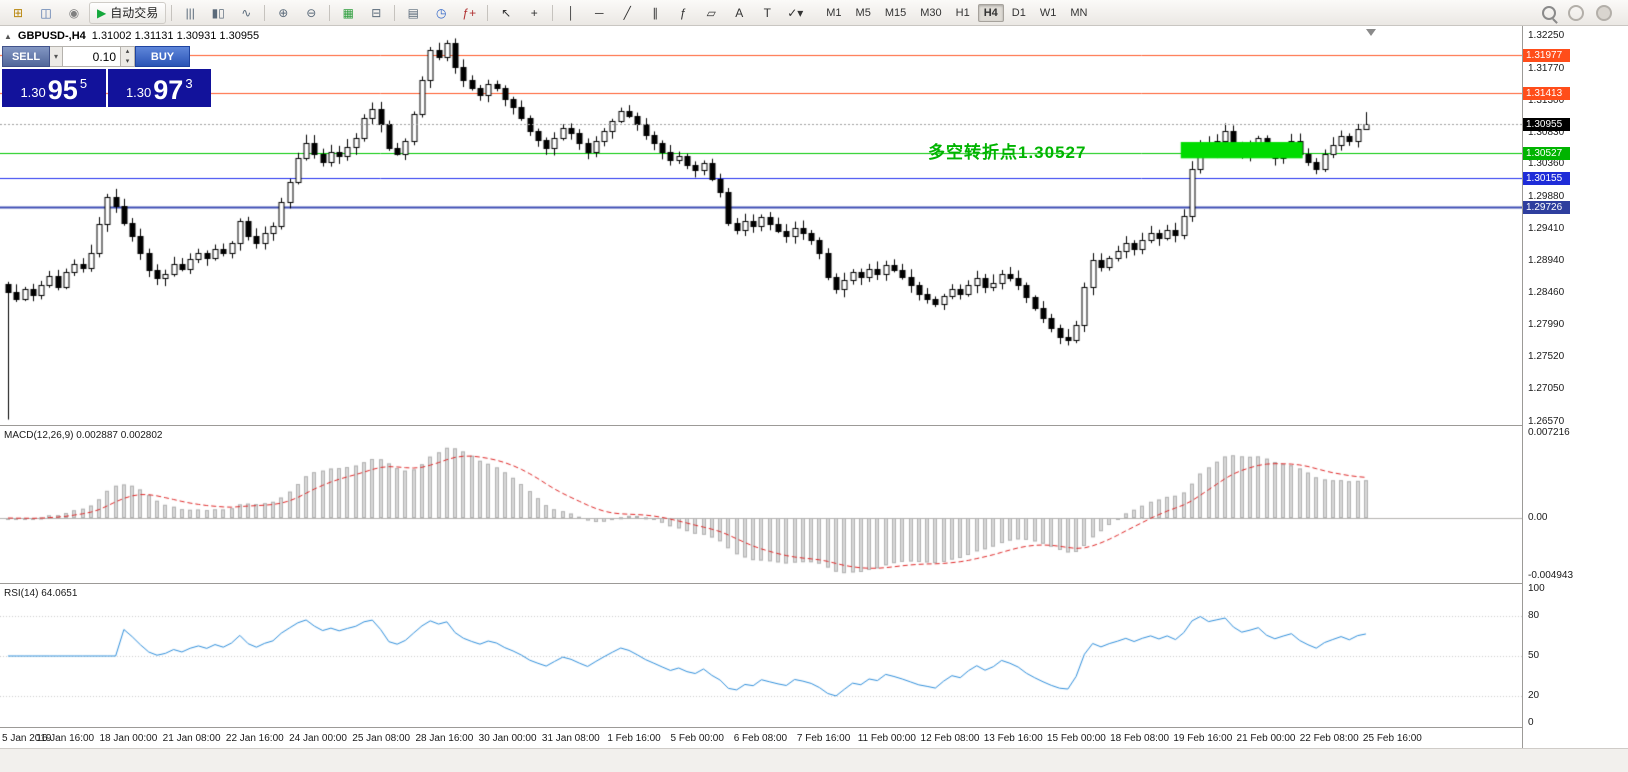  Describe the element at coordinates (895, 12) in the screenshot. I see `timeframe-m15: M15` at that location.